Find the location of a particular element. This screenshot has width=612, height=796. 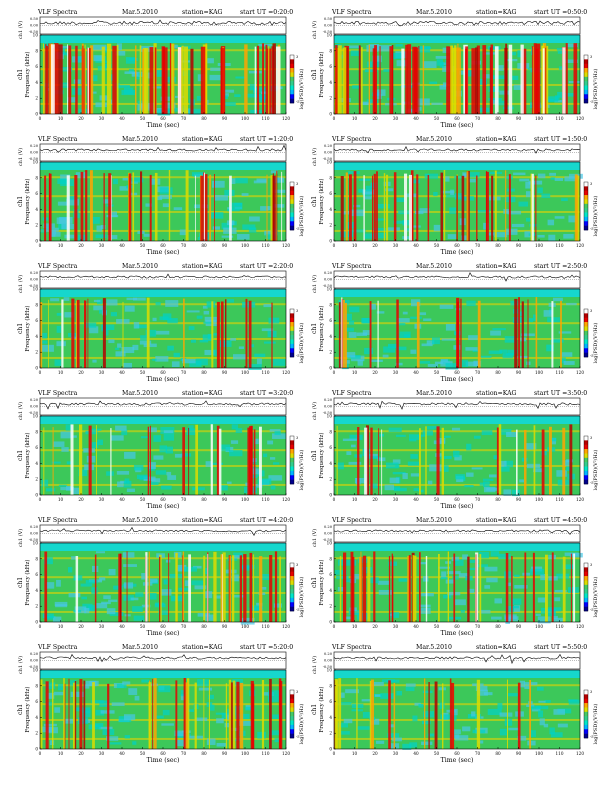

x-tick-label: 80 is located at coordinates (204, 499).